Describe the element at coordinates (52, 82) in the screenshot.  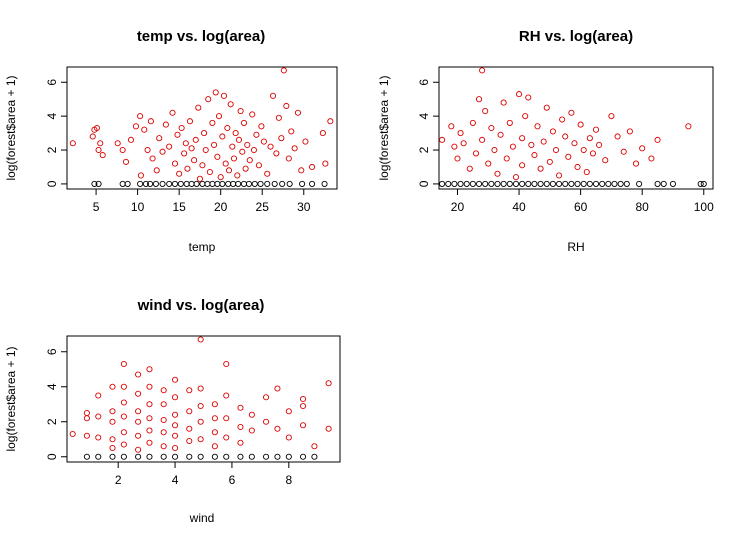
I see `y-tick-label: 6` at that location.